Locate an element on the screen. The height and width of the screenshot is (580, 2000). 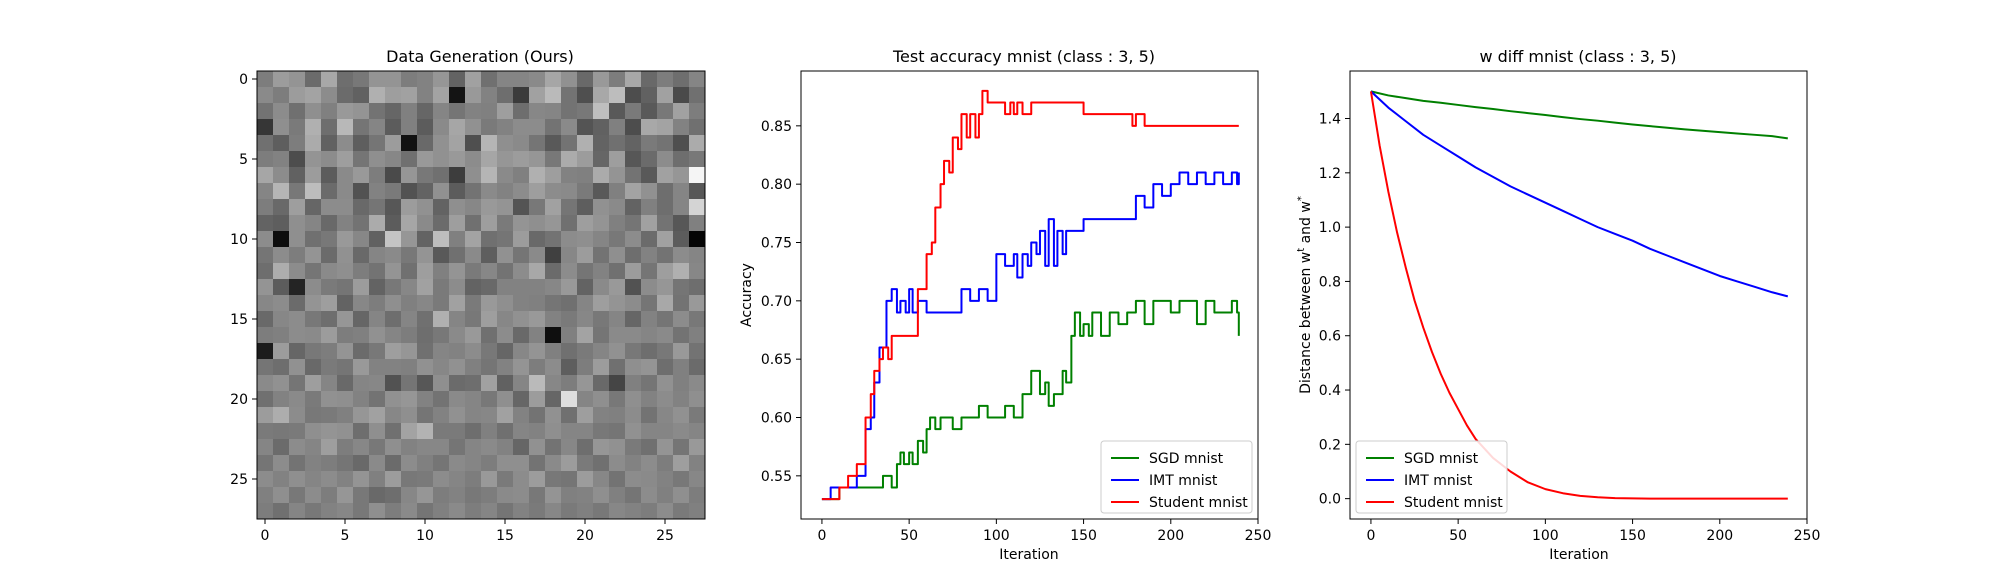
legend-label: SGD mnist is located at coordinates (1186, 459).